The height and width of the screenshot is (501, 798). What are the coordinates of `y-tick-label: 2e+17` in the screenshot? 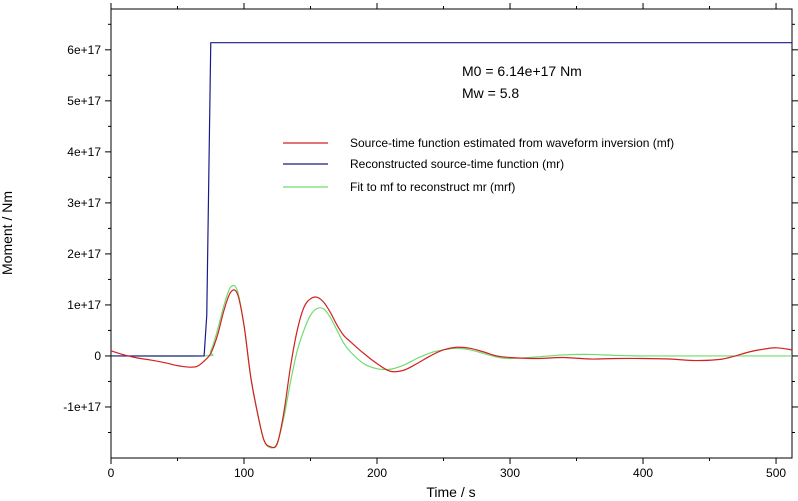 It's located at (84, 254).